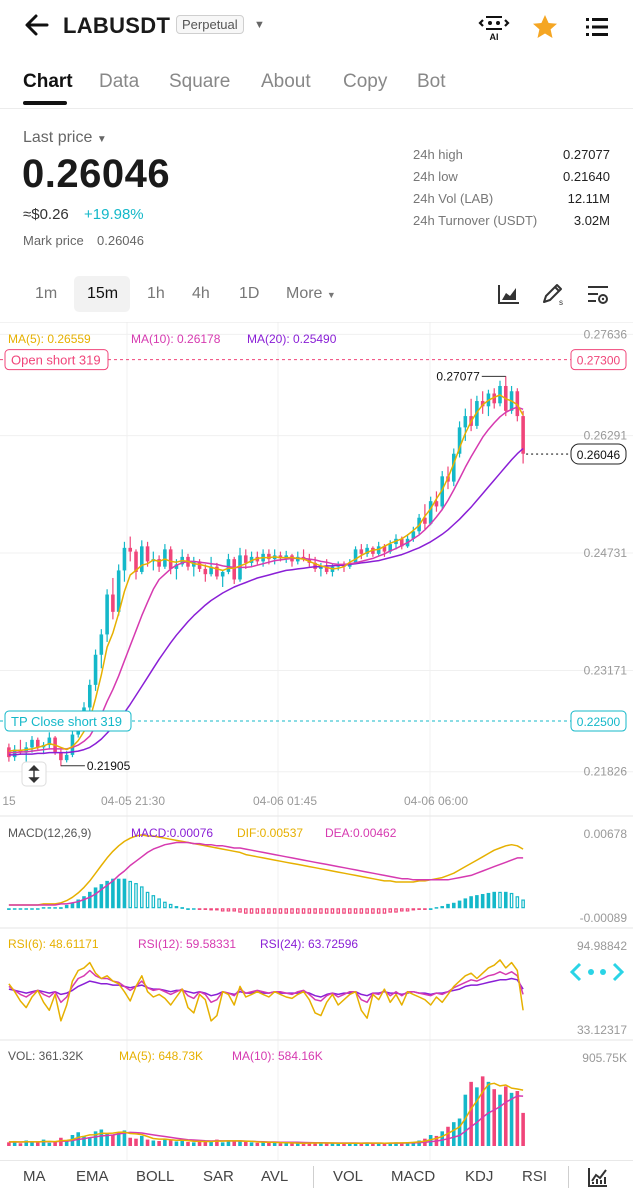  I want to click on interval-15m: 15m, so click(103, 293).